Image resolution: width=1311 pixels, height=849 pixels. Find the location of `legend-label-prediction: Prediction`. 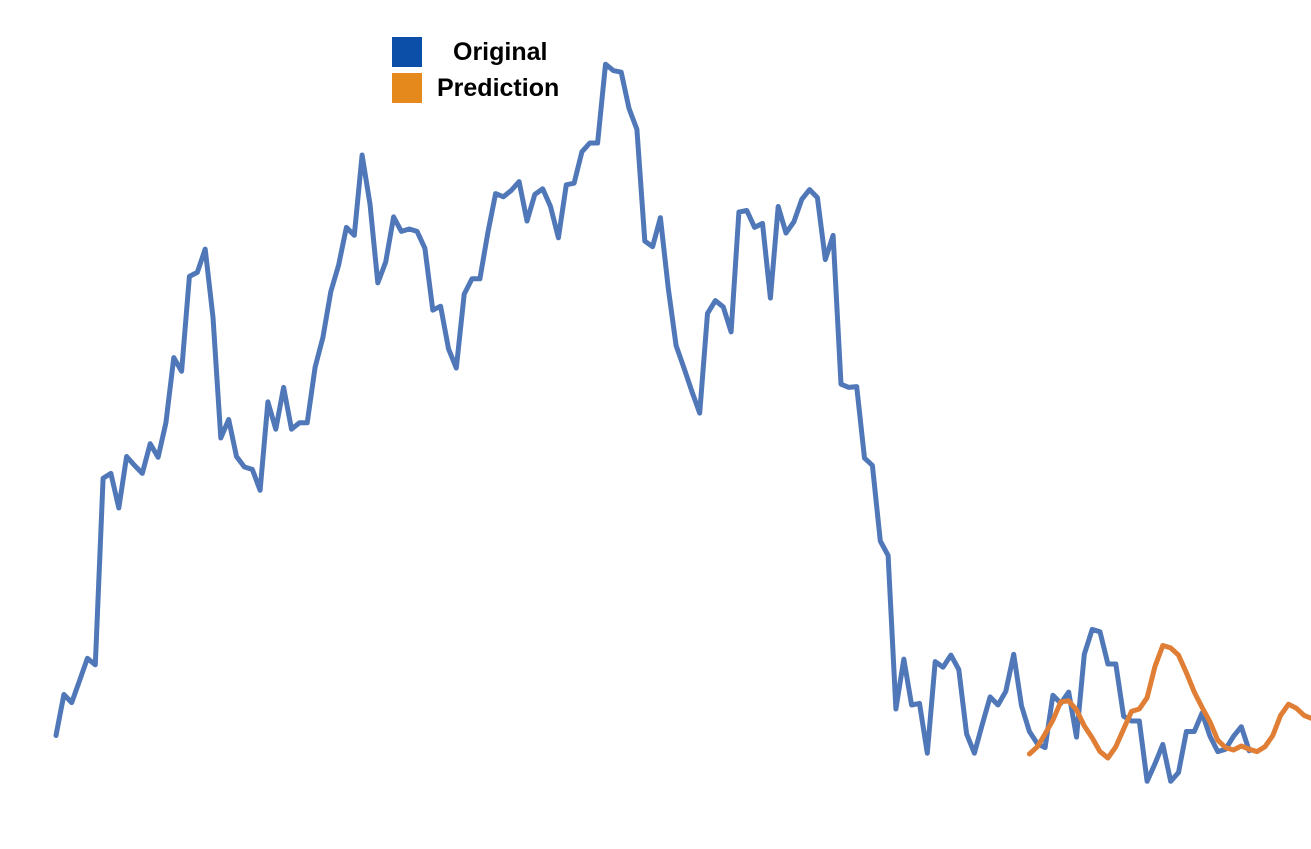

legend-label-prediction: Prediction is located at coordinates (498, 87).